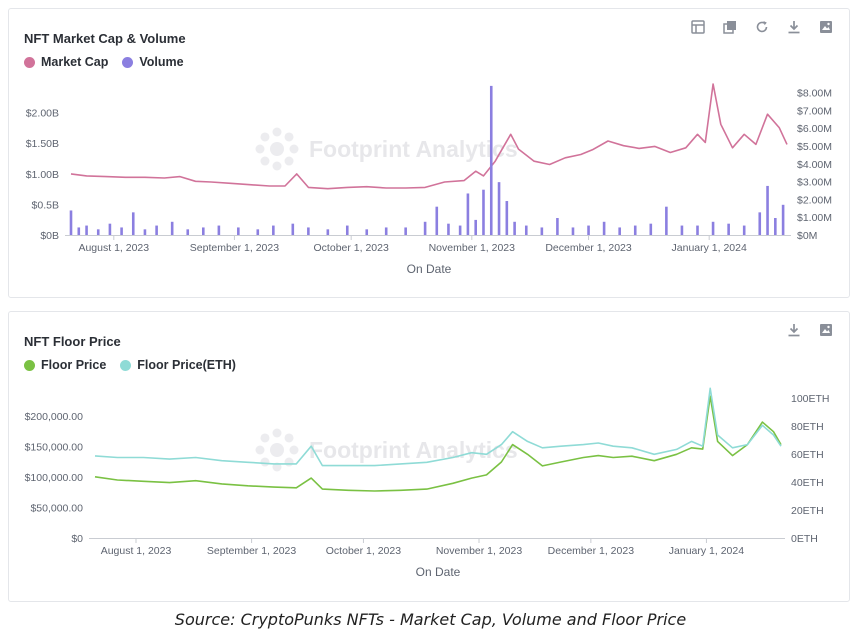  Describe the element at coordinates (814, 147) in the screenshot. I see `y-right-tick-label: $5.00M` at that location.